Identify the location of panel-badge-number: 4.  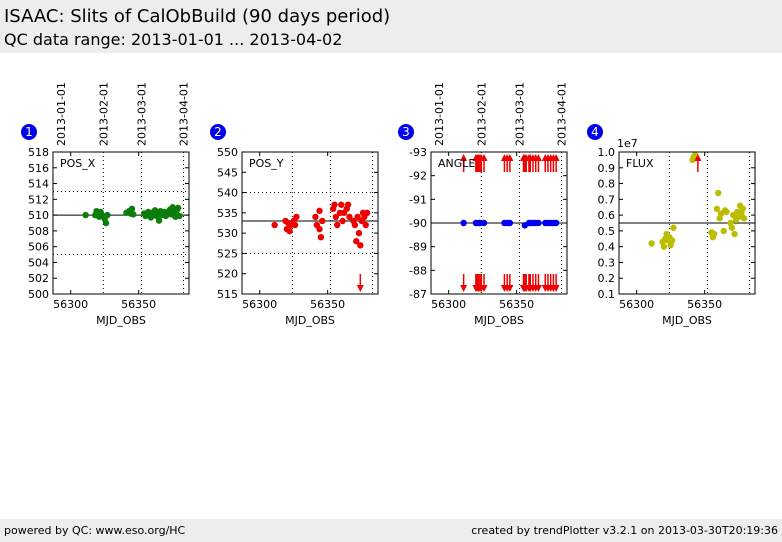
(595, 132).